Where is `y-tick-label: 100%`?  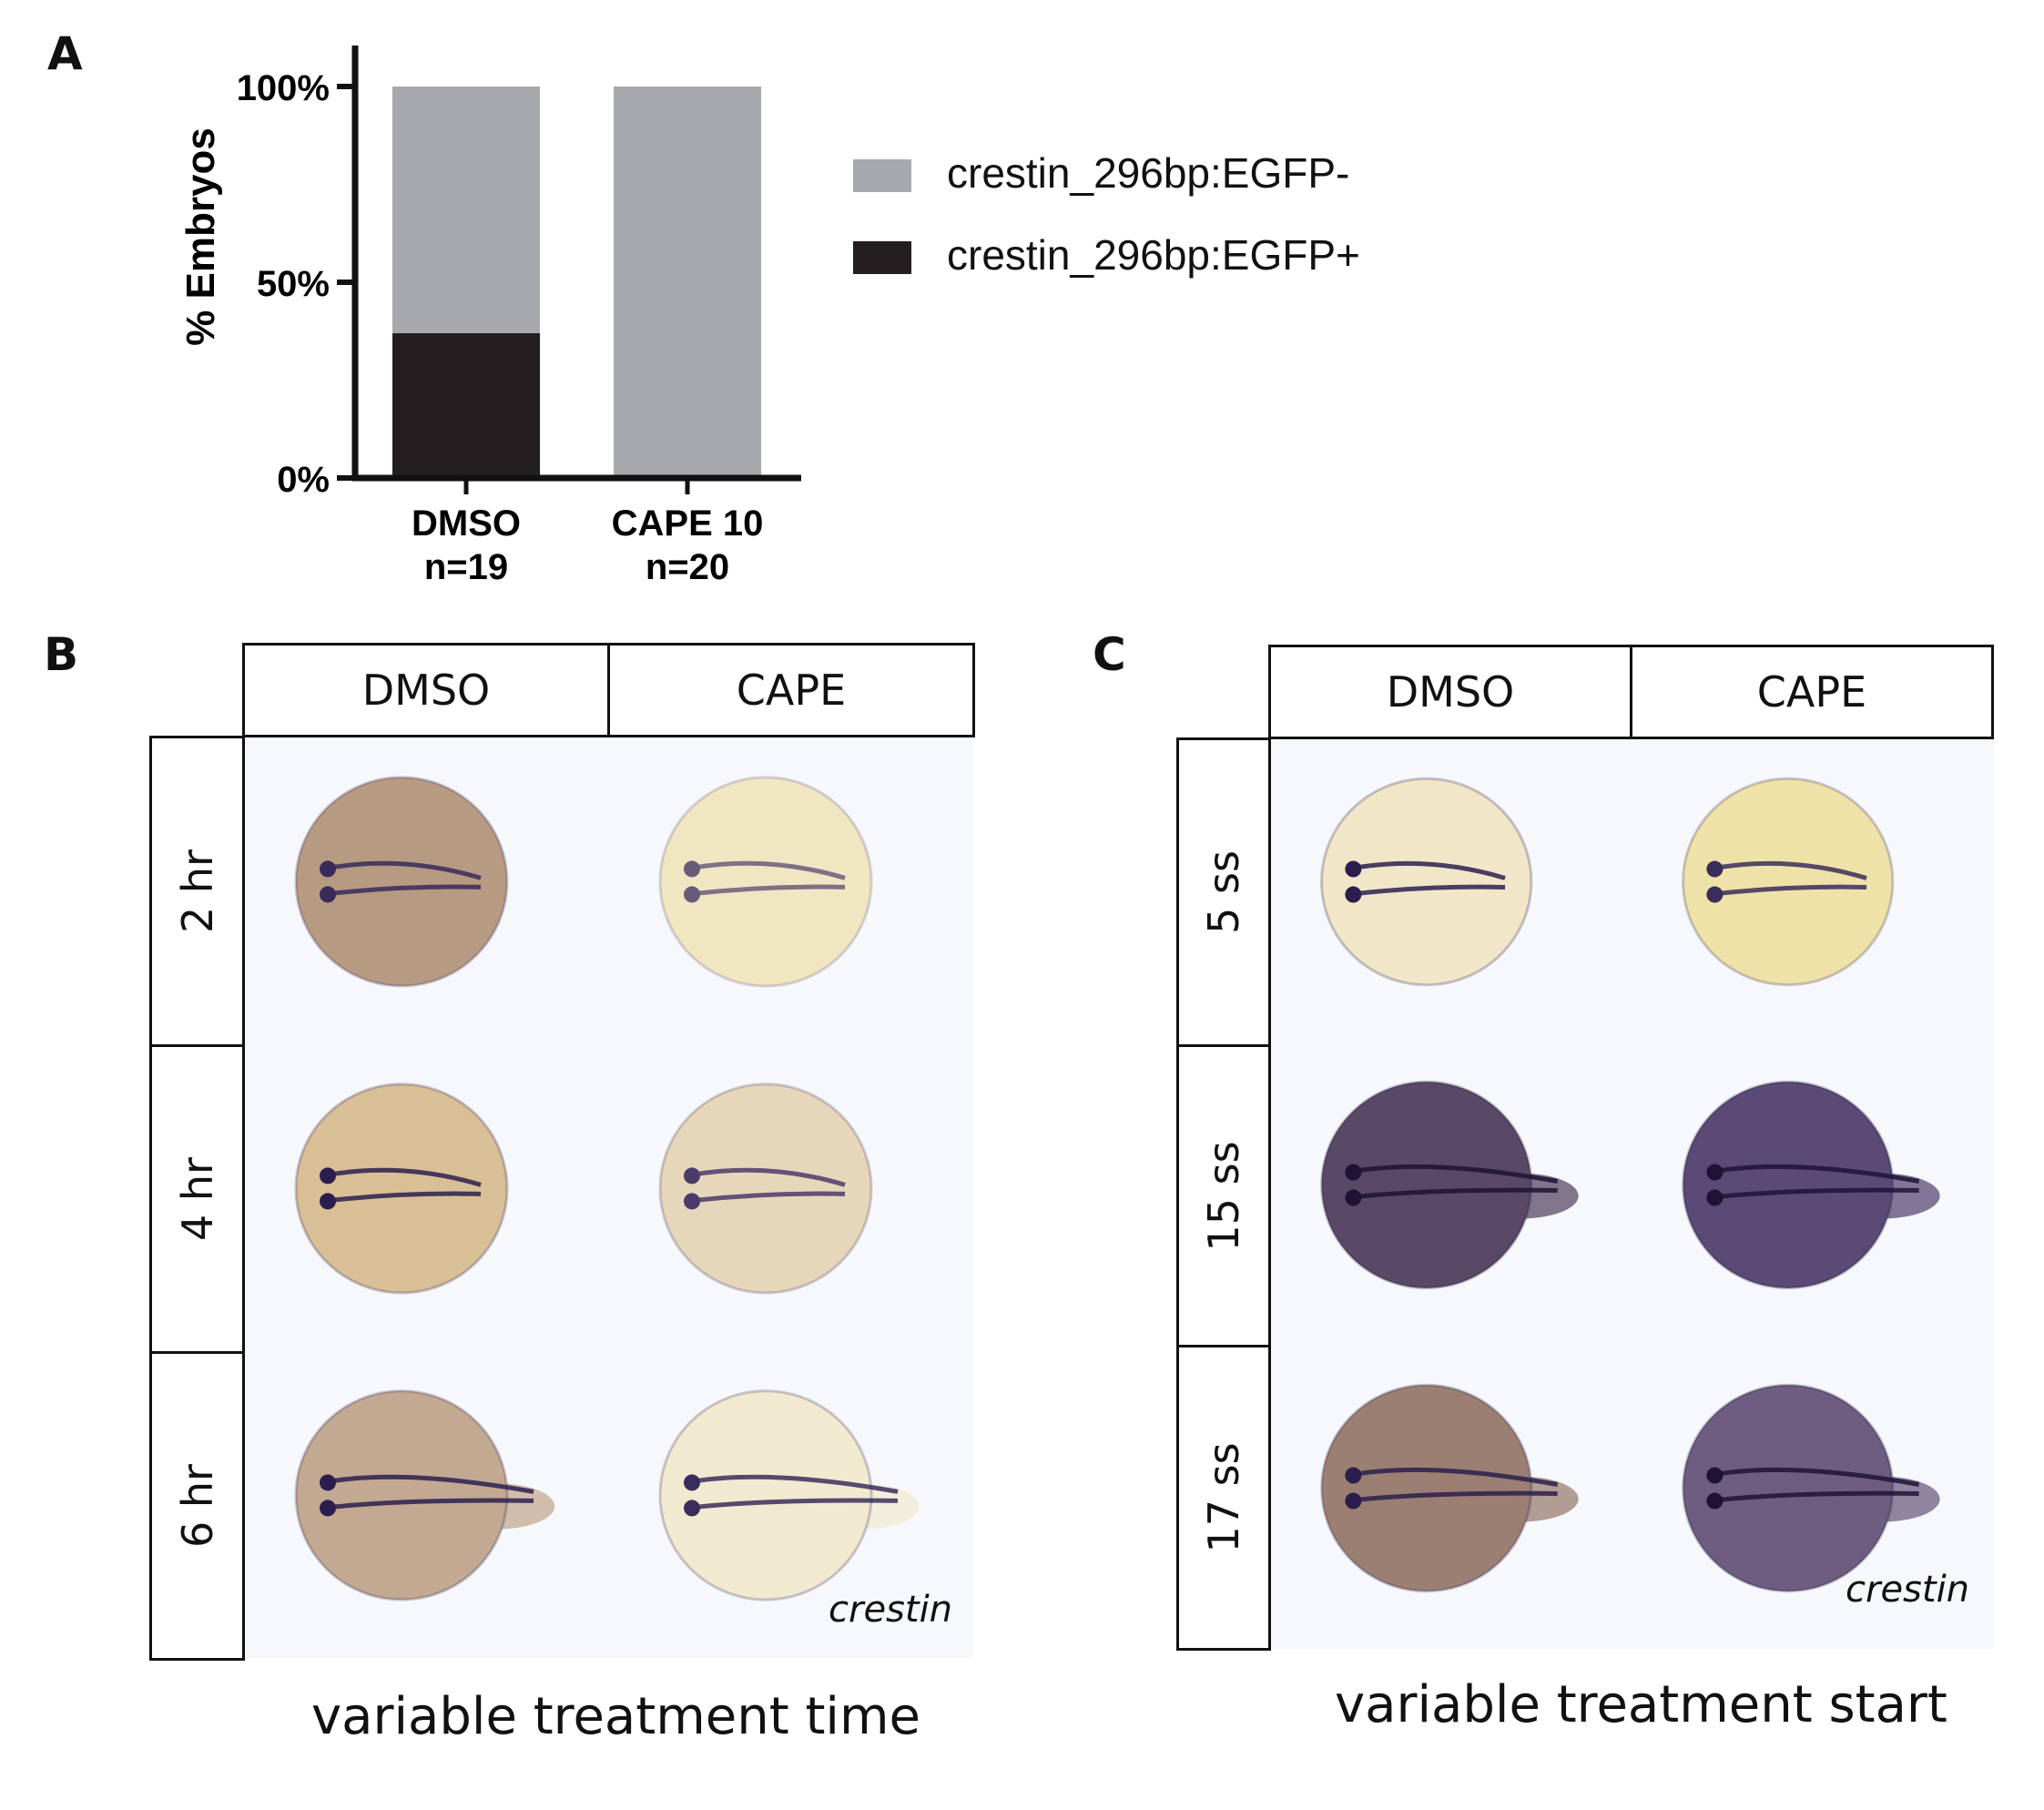 y-tick-label: 100% is located at coordinates (283, 88).